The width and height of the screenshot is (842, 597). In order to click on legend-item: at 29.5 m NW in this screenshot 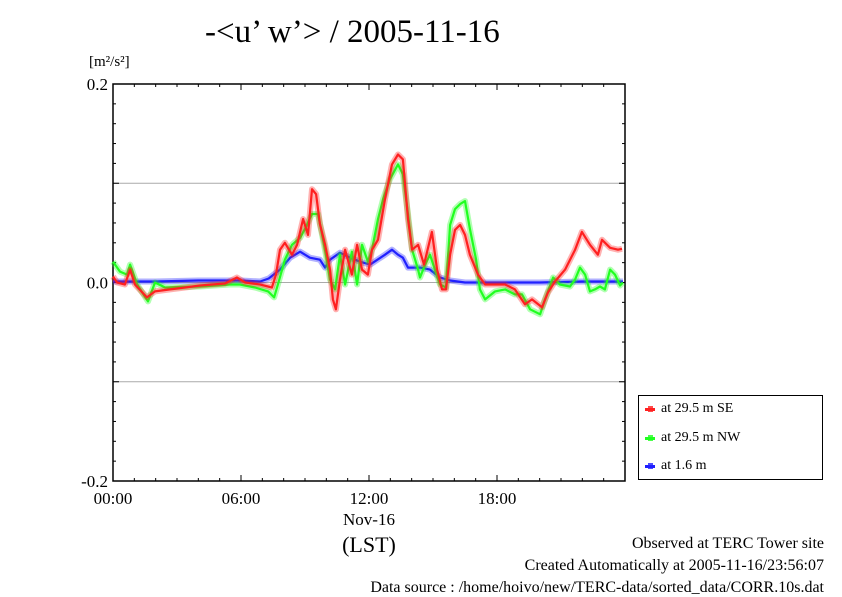, I will do `click(692, 438)`.